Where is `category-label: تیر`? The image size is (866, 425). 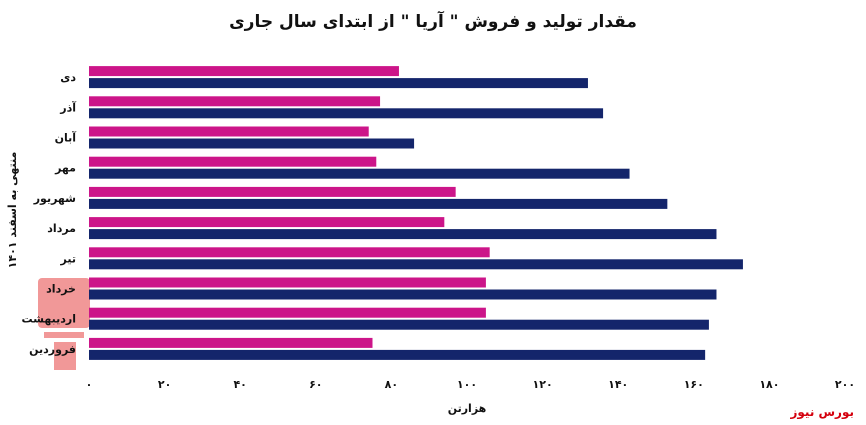 category-label: تیر is located at coordinates (68, 258).